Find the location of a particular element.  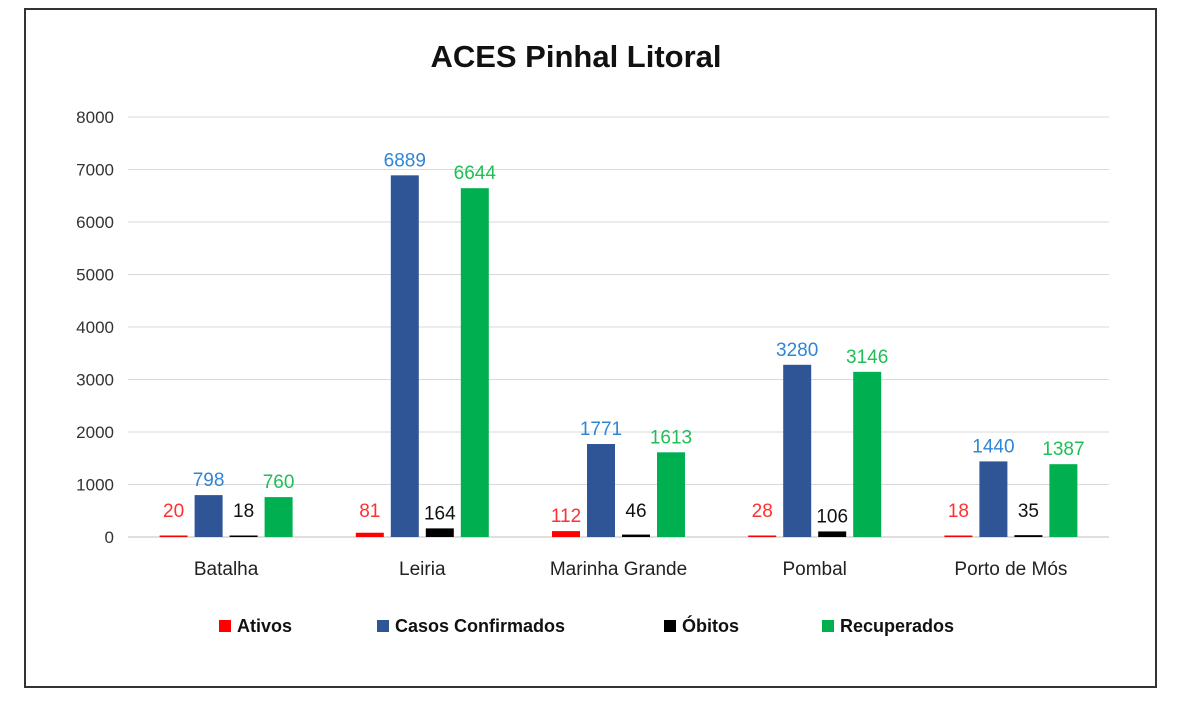

data-label: 164 is located at coordinates (440, 513).